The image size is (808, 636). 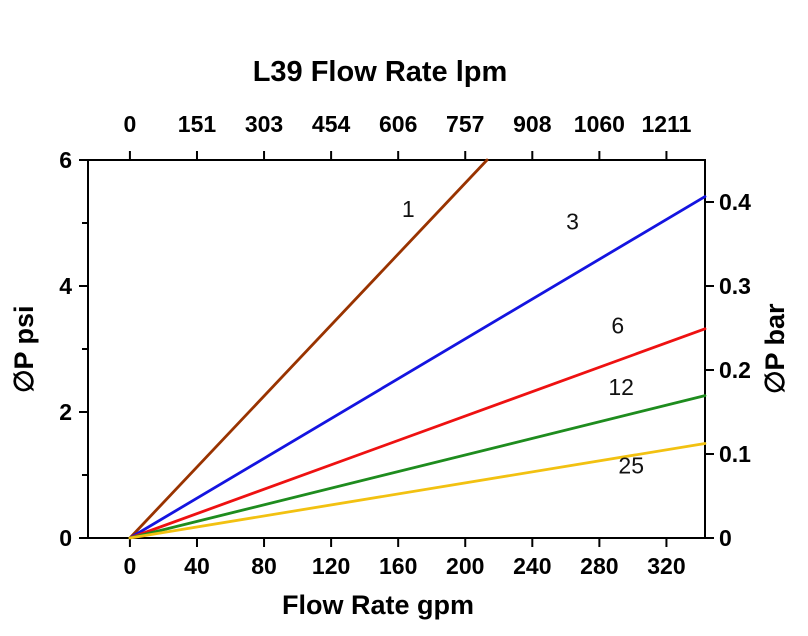 I want to click on y-tick-label-right: 0.3, so click(x=735, y=286).